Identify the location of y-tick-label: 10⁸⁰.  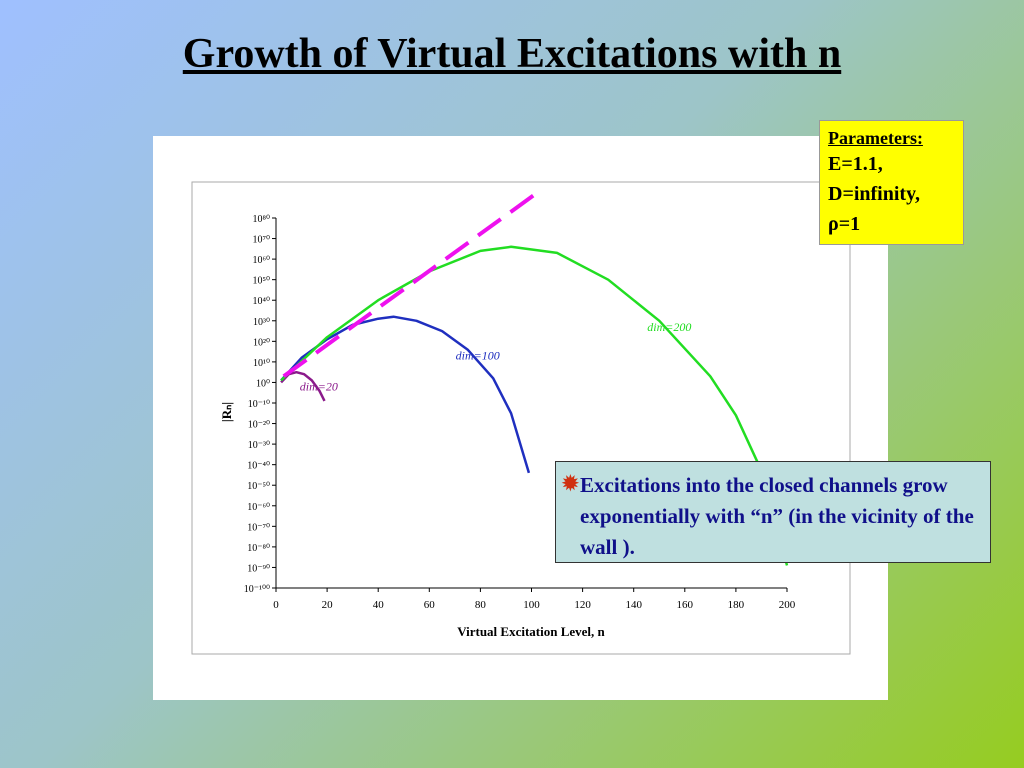
(262, 219).